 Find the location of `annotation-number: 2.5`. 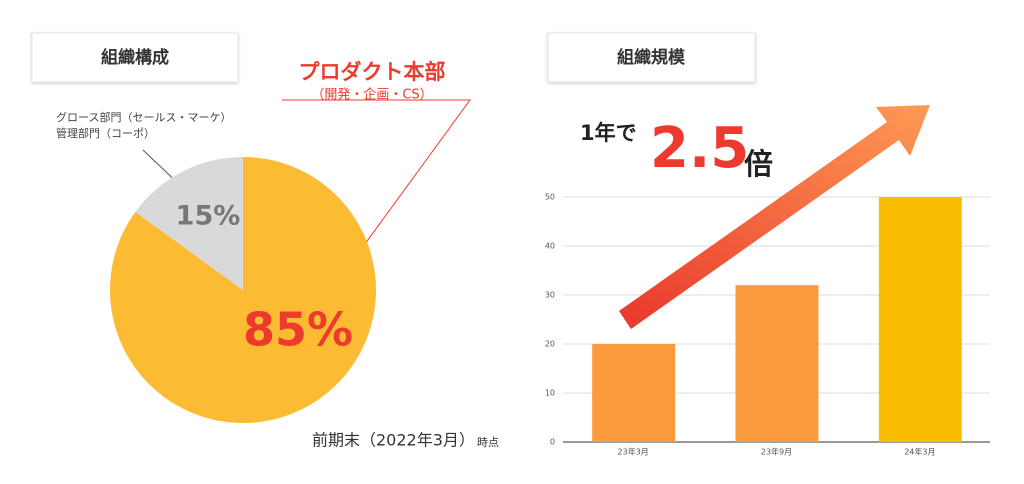

annotation-number: 2.5 is located at coordinates (699, 148).